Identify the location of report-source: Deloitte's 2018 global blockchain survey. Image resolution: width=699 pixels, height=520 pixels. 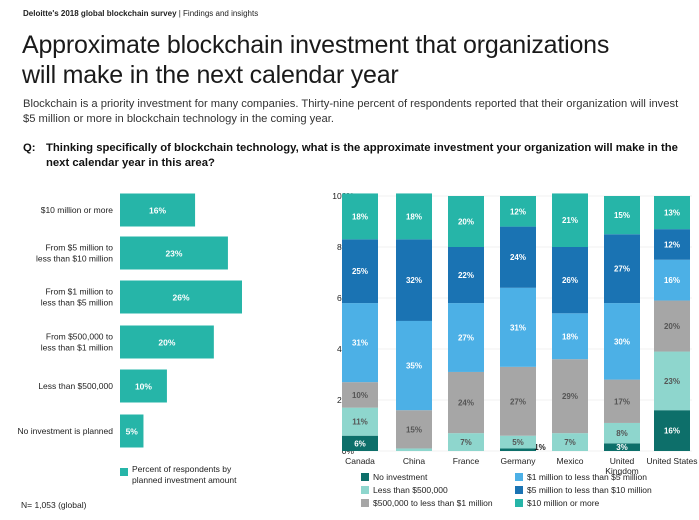
(100, 13).